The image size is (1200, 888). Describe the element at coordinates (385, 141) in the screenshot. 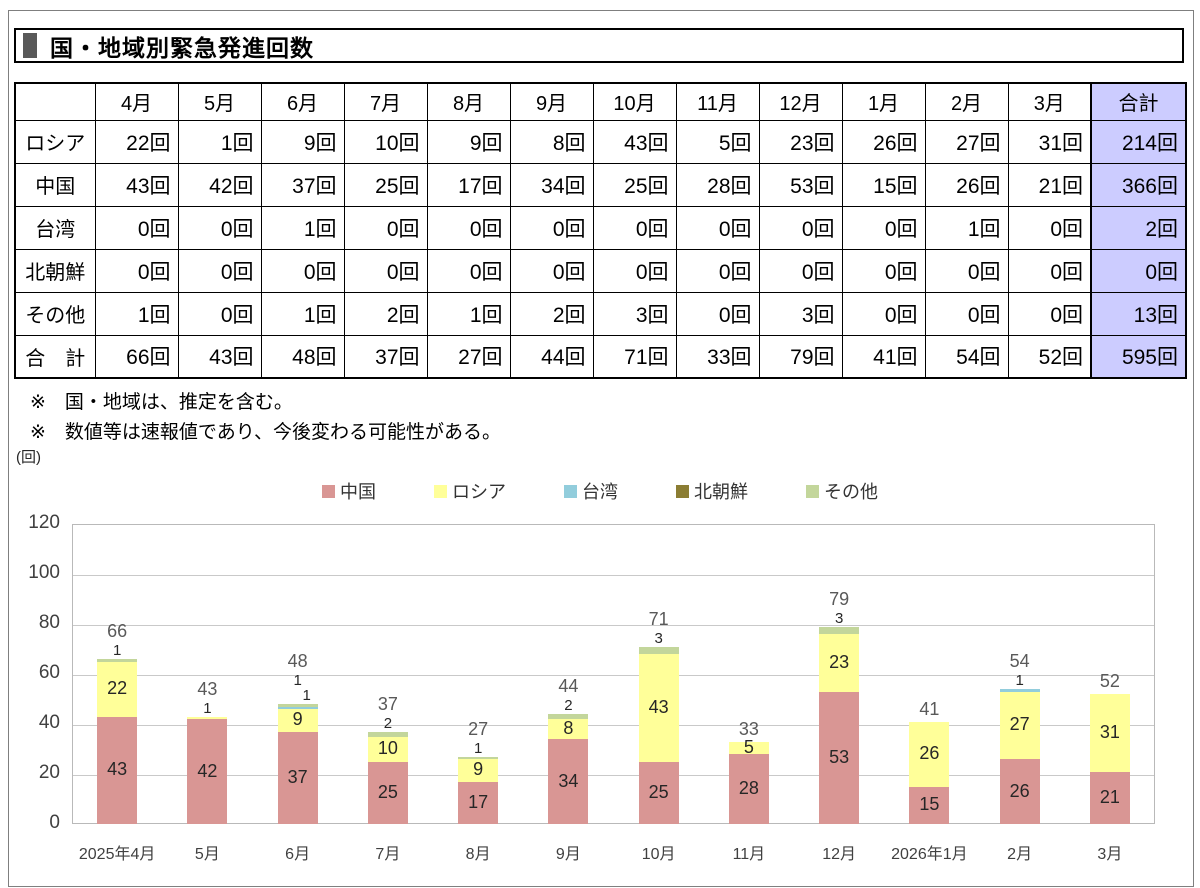

I see `table-cell: 10回` at that location.